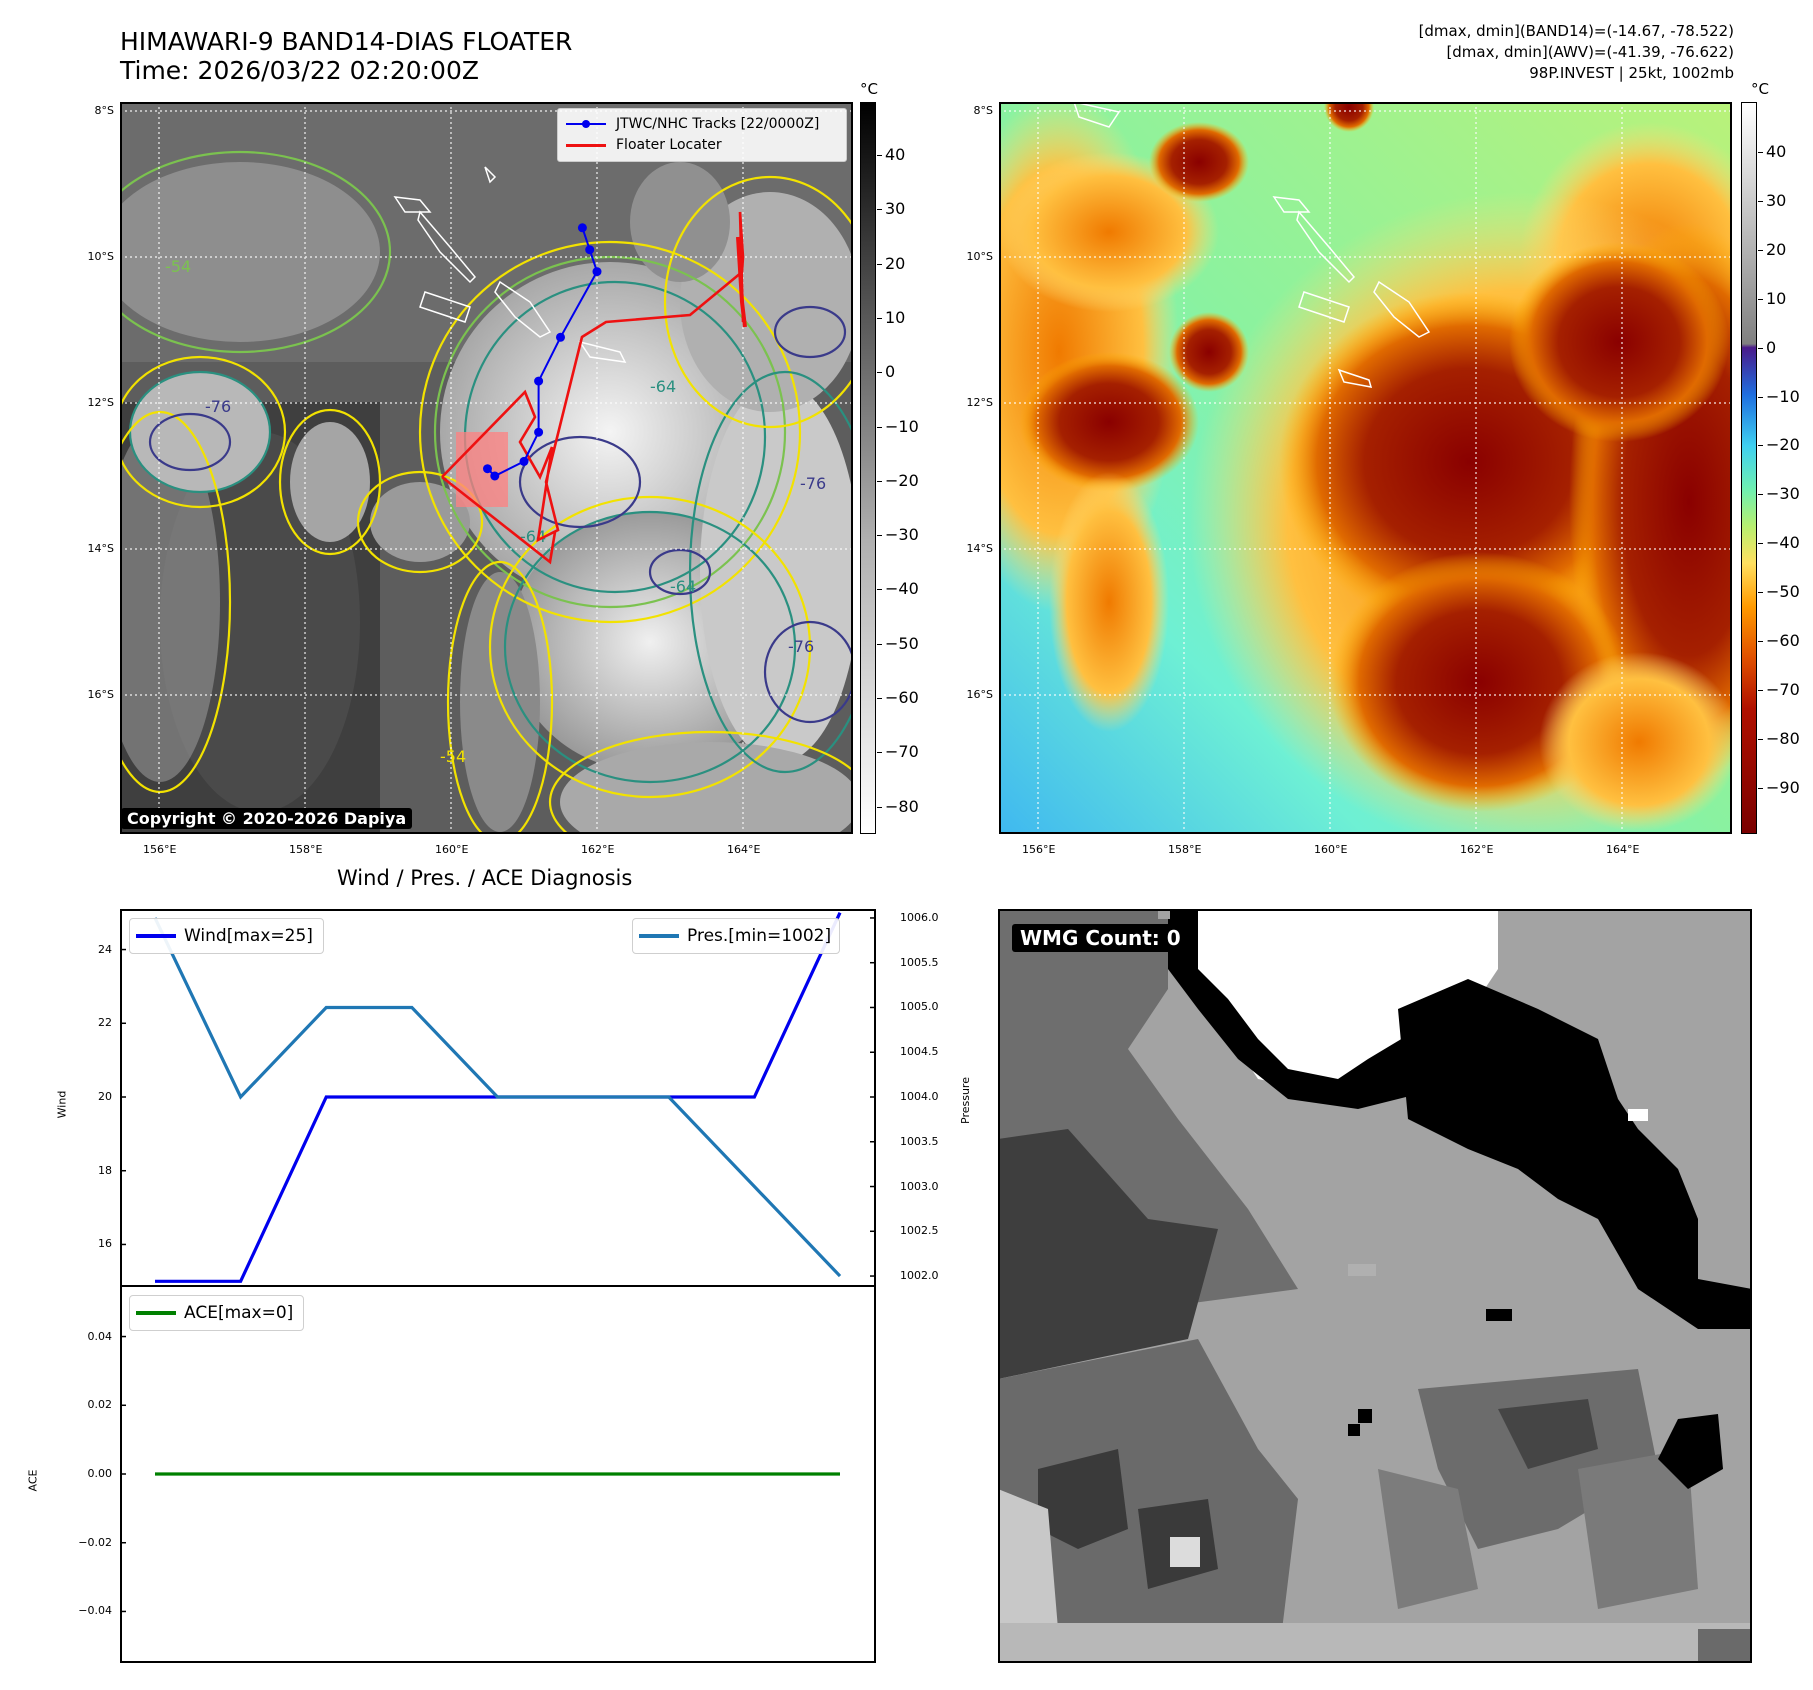  What do you see at coordinates (105, 1023) in the screenshot?
I see `axis-tick-label: 22` at bounding box center [105, 1023].